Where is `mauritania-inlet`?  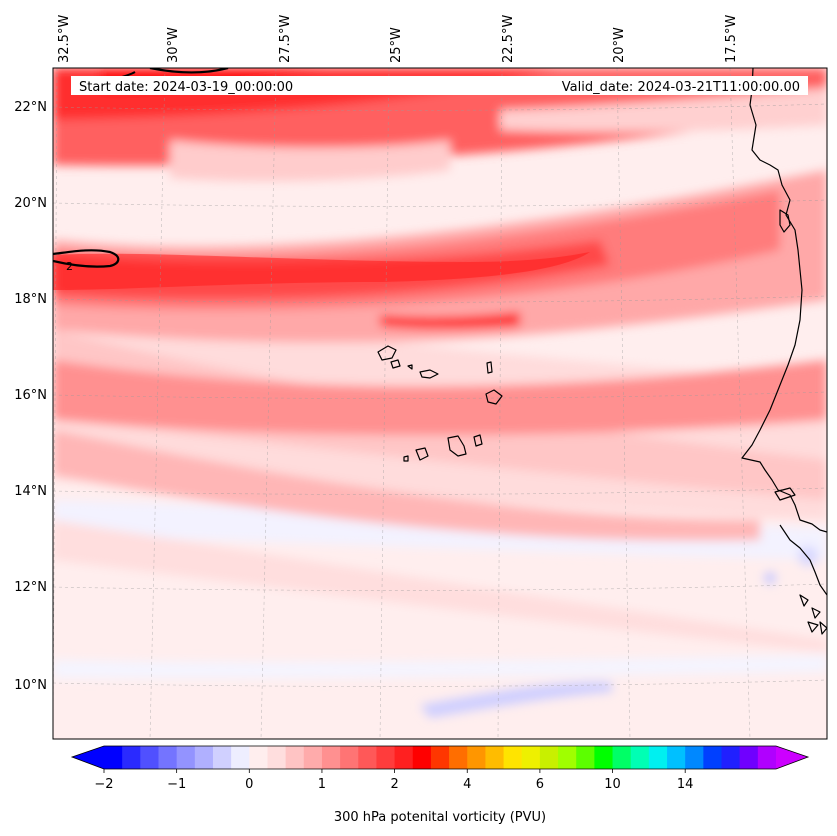 mauritania-inlet is located at coordinates (785, 221).